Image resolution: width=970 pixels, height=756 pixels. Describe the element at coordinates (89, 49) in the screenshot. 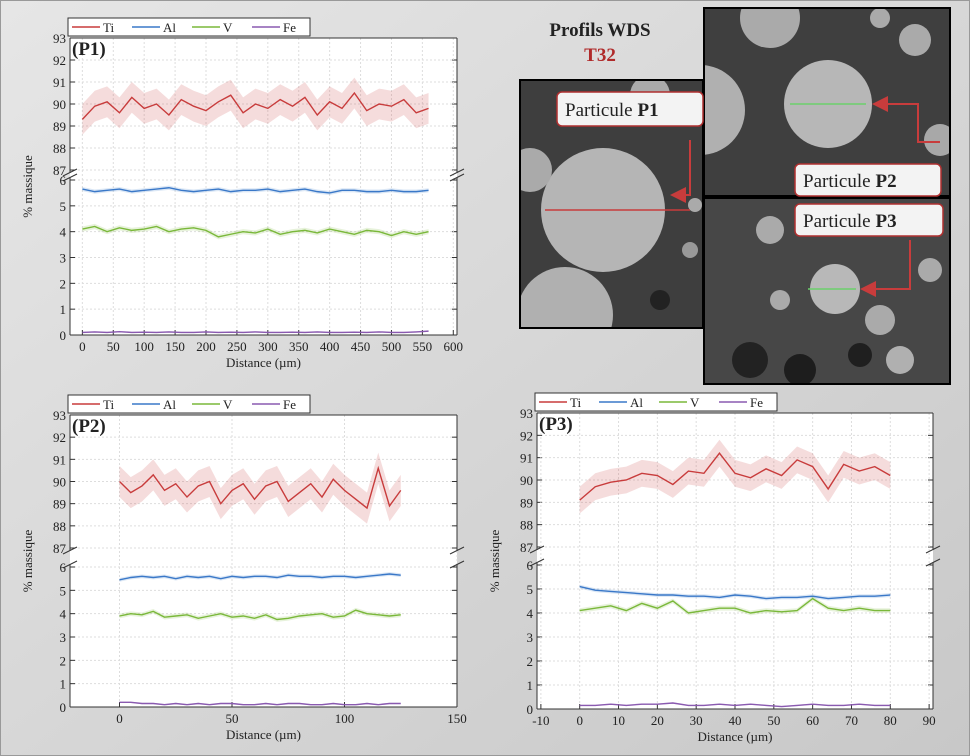

I see `annotation: (P1)` at that location.